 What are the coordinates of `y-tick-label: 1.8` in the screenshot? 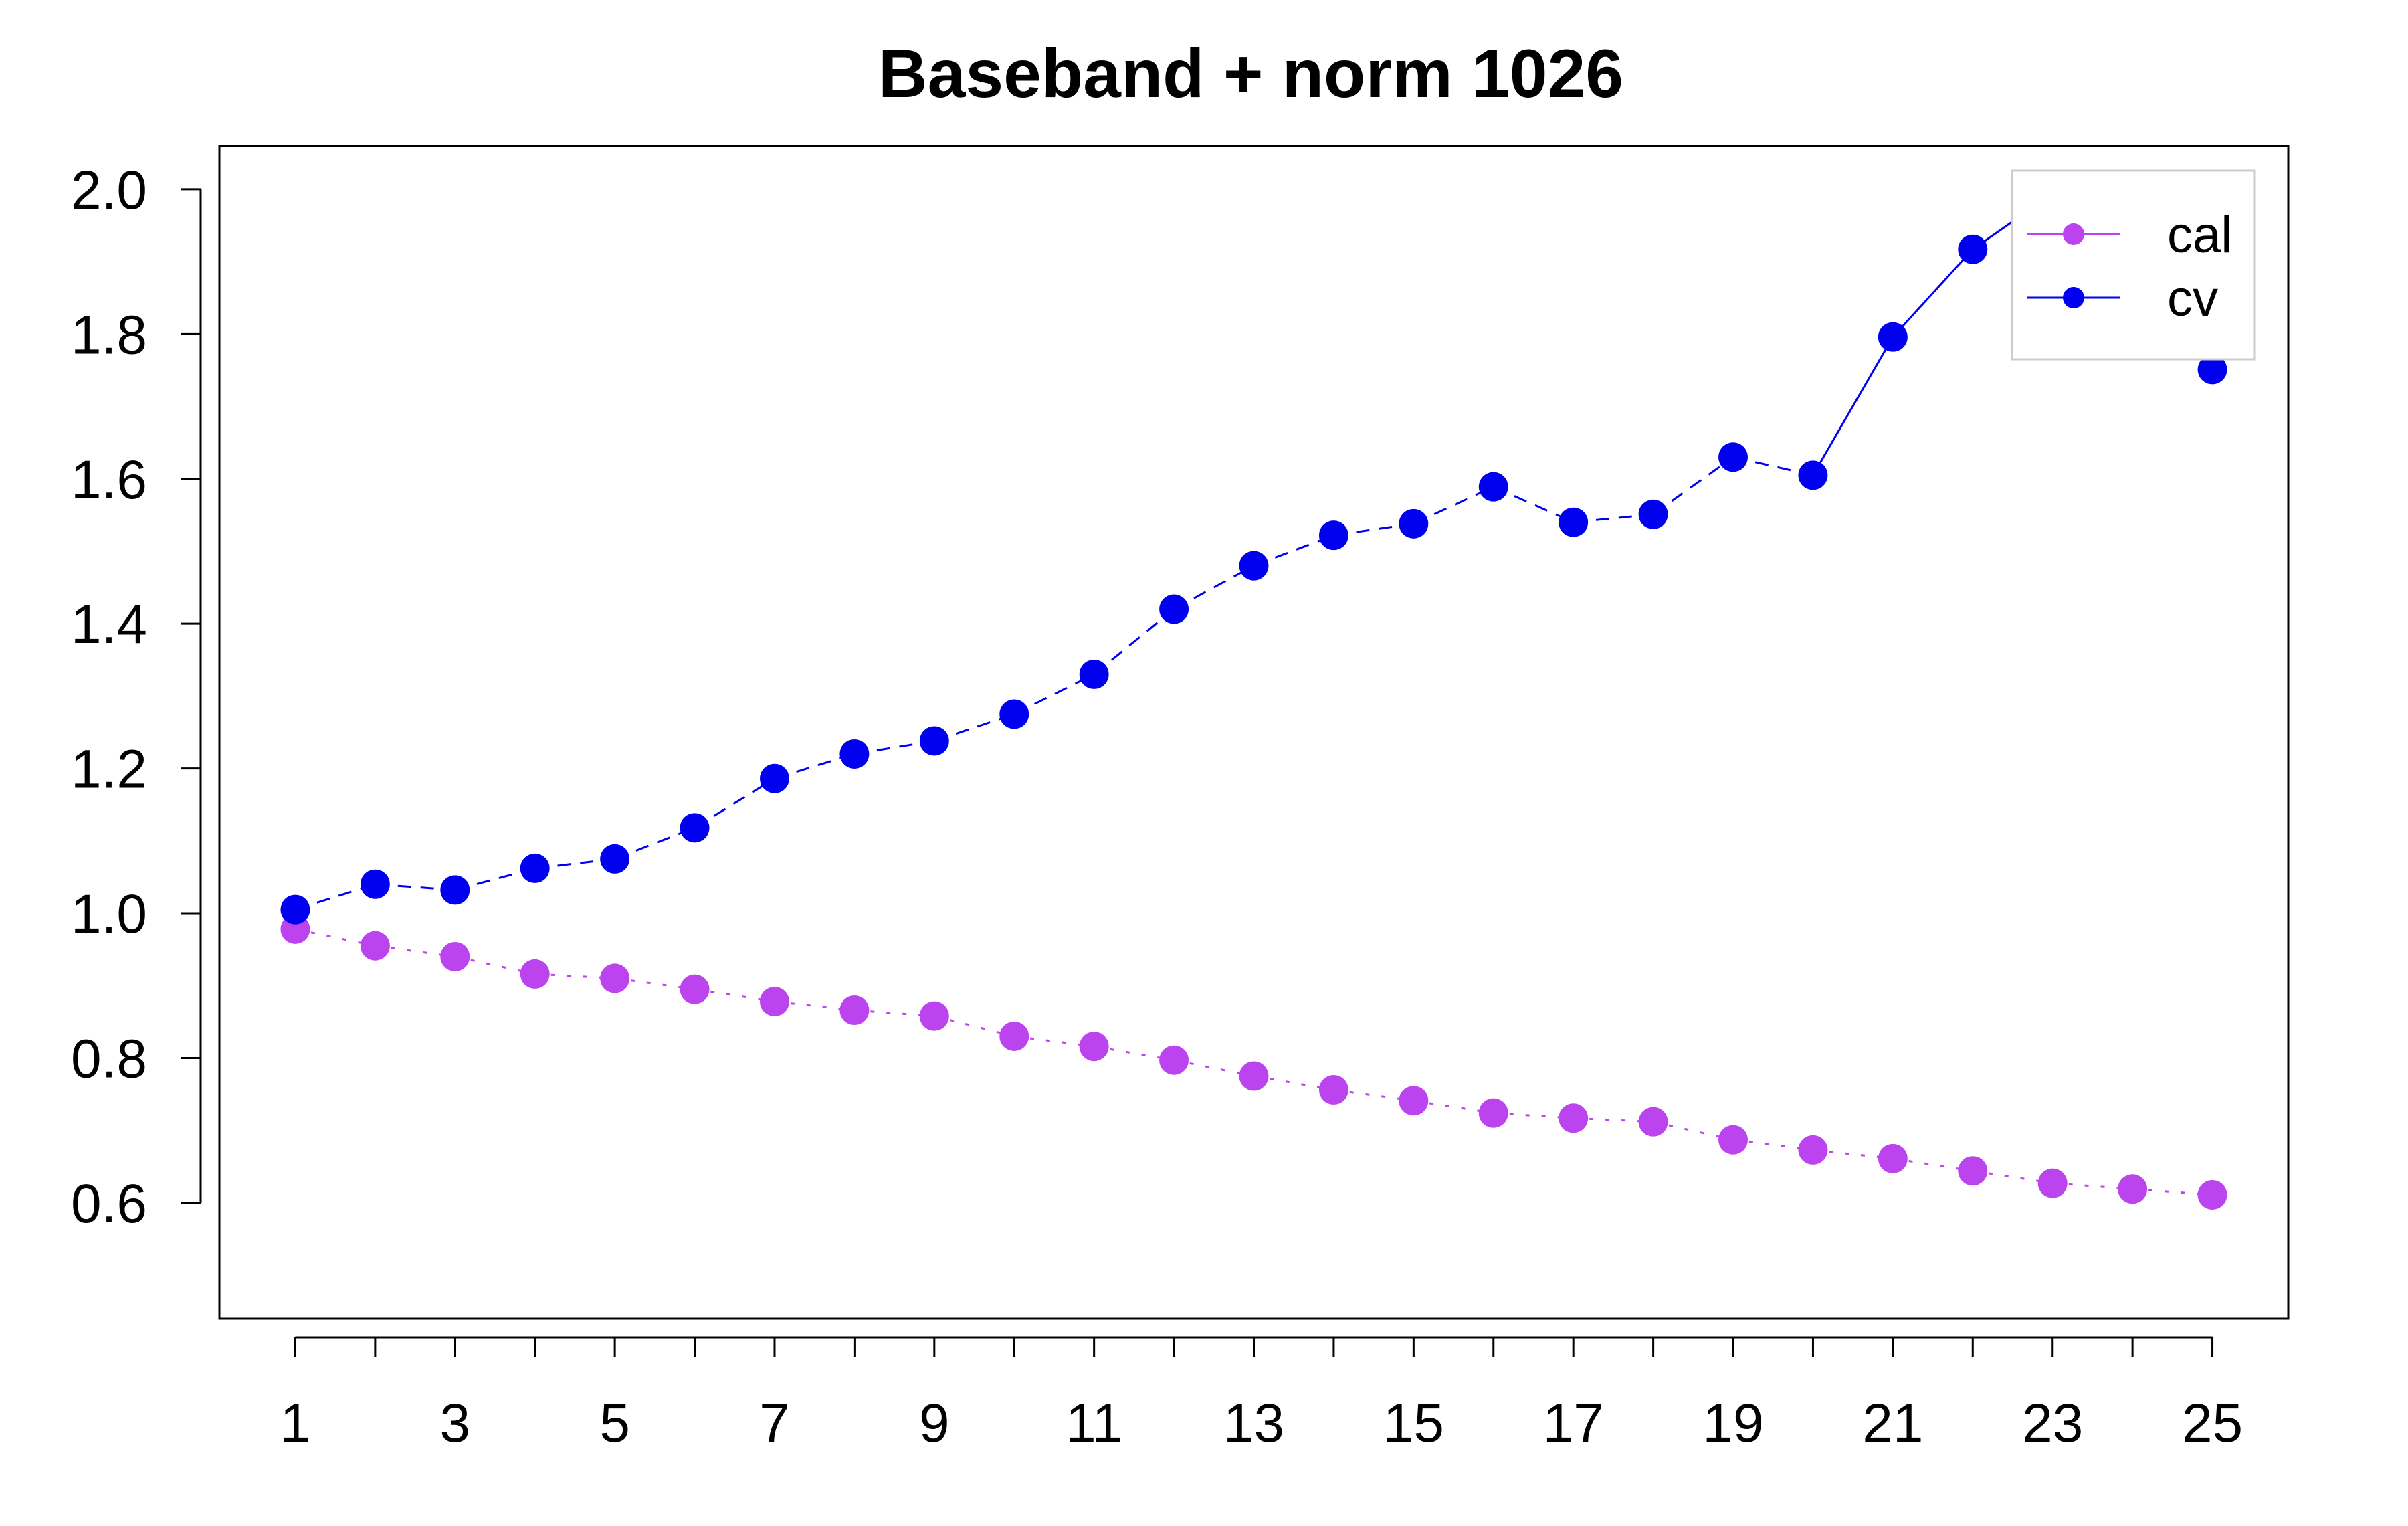 It's located at (109, 334).